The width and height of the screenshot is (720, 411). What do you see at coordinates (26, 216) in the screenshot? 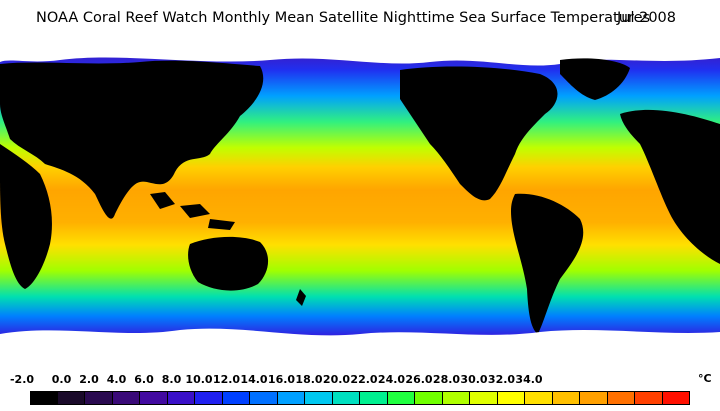
I see `africa` at bounding box center [26, 216].